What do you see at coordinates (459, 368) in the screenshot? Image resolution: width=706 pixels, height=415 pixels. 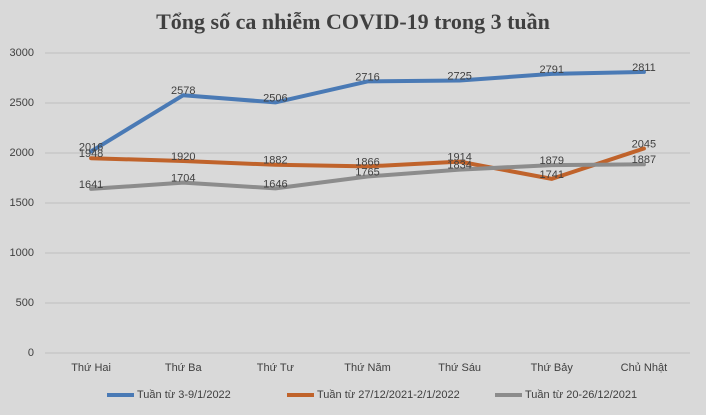 I see `x-tick-label: Thứ Sáu` at bounding box center [459, 368].